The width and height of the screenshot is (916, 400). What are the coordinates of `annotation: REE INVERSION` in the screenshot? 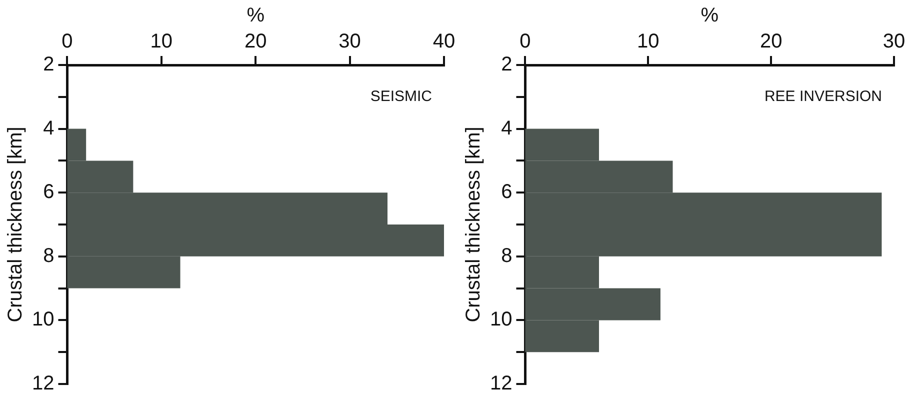 It's located at (823, 97).